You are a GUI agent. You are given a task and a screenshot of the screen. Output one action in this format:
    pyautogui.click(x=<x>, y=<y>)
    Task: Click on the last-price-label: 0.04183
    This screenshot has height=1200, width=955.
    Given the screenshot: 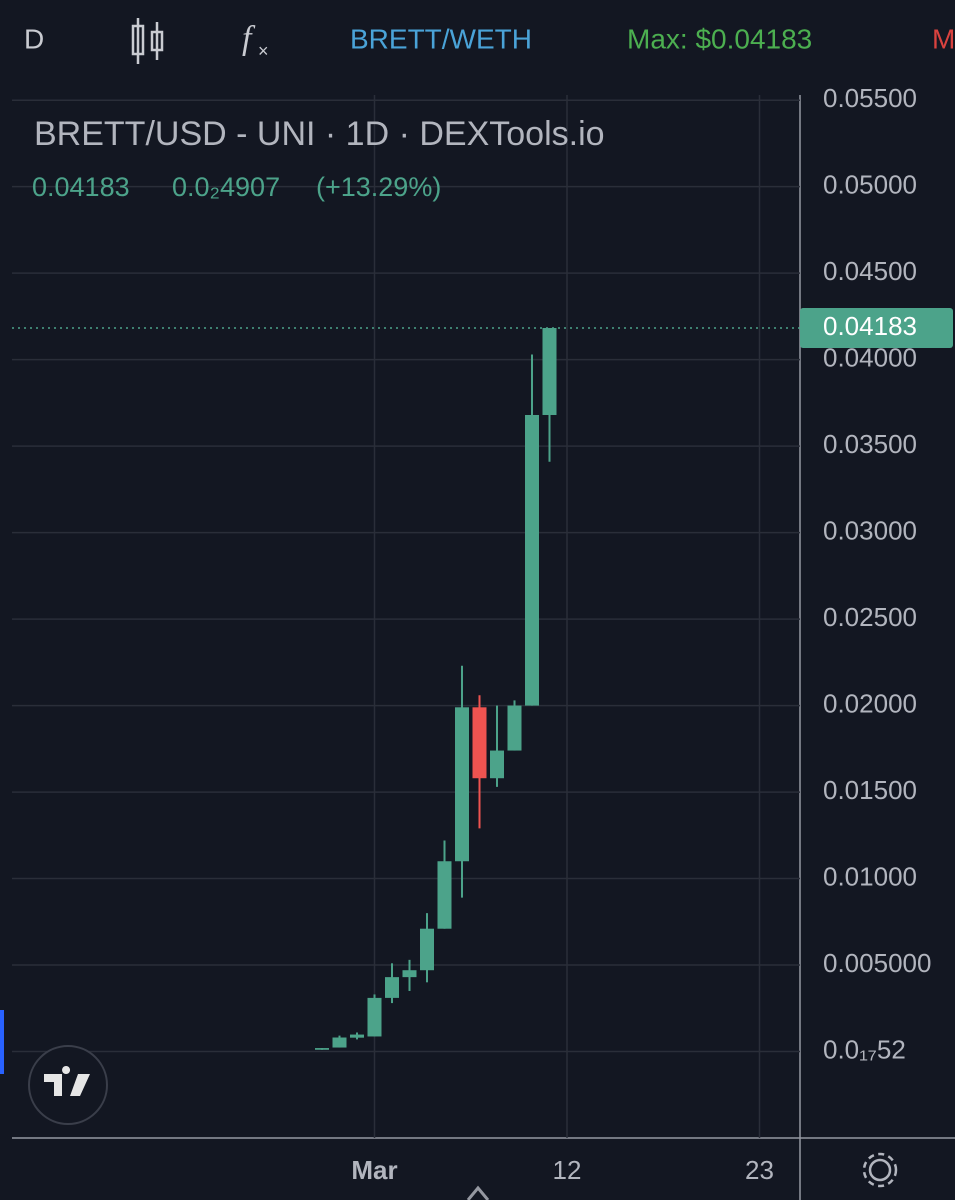 What is the action you would take?
    pyautogui.click(x=870, y=326)
    